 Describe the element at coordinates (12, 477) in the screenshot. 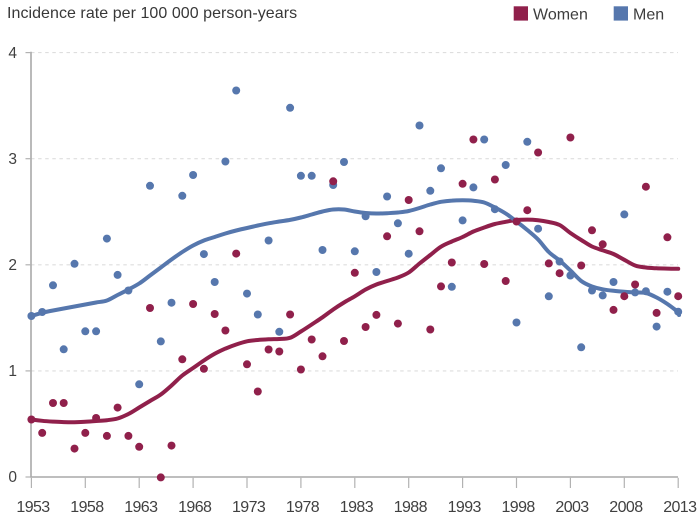

I see `svg-text: 0` at that location.